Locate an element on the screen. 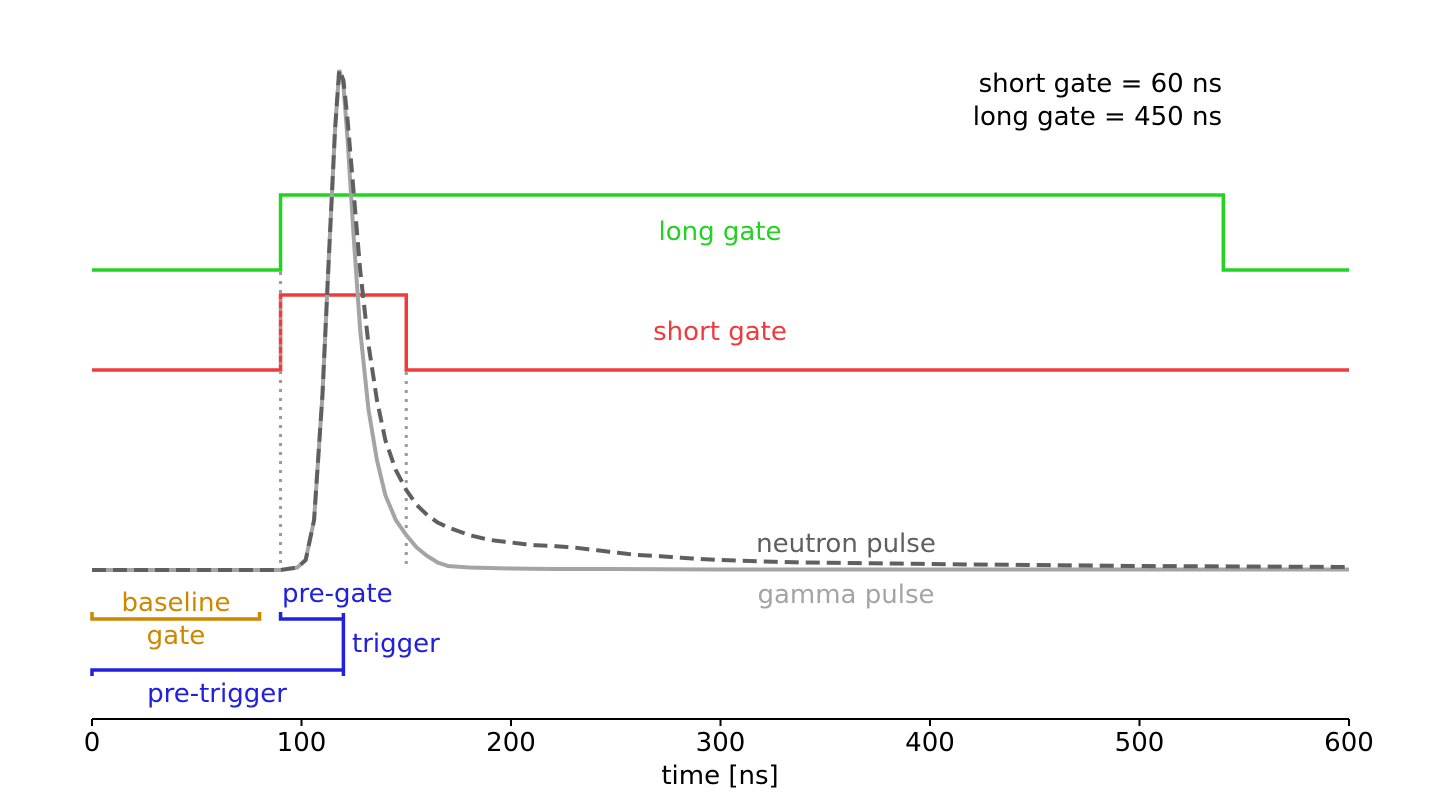 This screenshot has width=1440, height=800. pre-gate-label: pre-gate is located at coordinates (337, 594).